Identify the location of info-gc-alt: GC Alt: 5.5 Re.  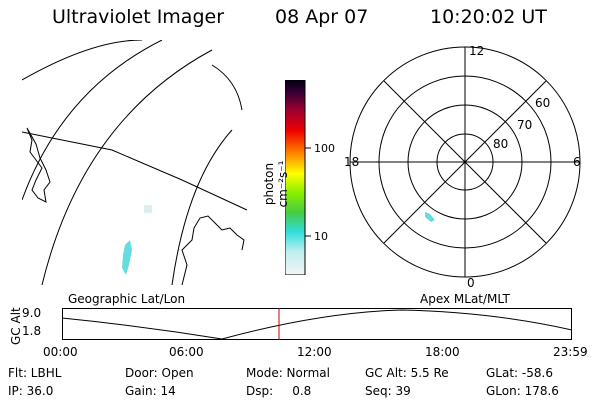
(407, 373).